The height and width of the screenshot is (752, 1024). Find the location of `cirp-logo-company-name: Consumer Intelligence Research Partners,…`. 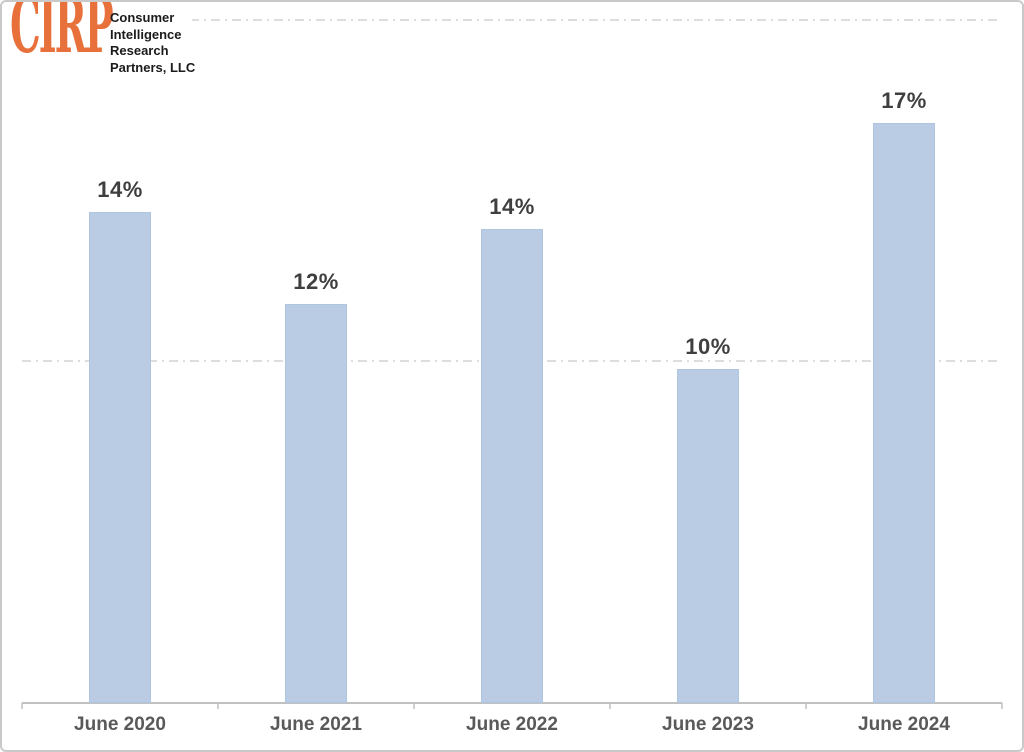

cirp-logo-company-name: Consumer Intelligence Research Partners,… is located at coordinates (152, 43).